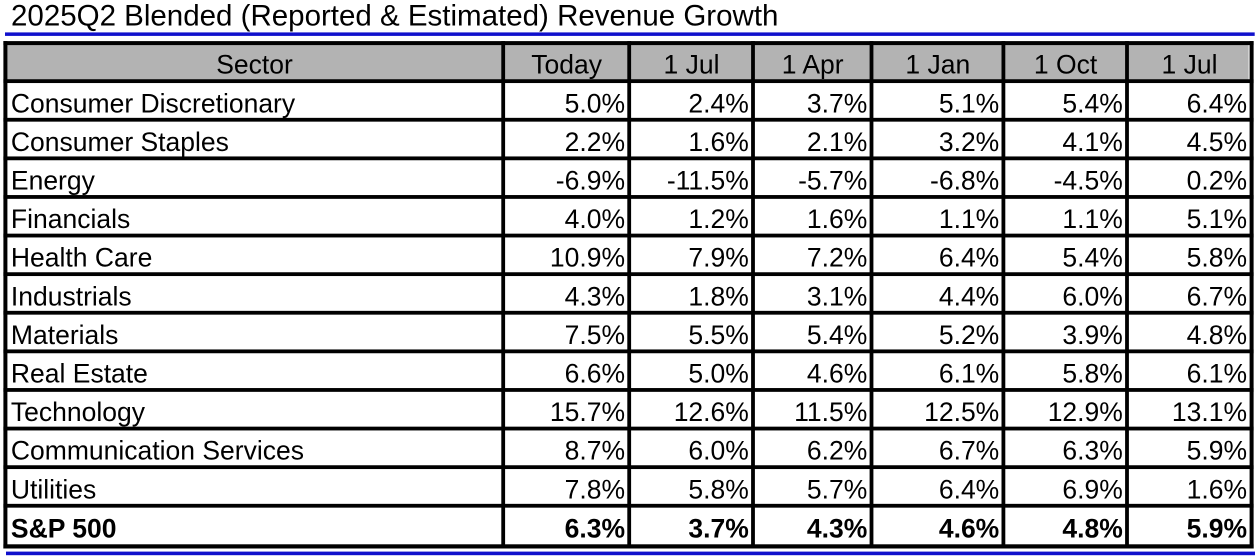 The height and width of the screenshot is (560, 1259). What do you see at coordinates (120, 142) in the screenshot?
I see `svg-text: Consumer Staples` at bounding box center [120, 142].